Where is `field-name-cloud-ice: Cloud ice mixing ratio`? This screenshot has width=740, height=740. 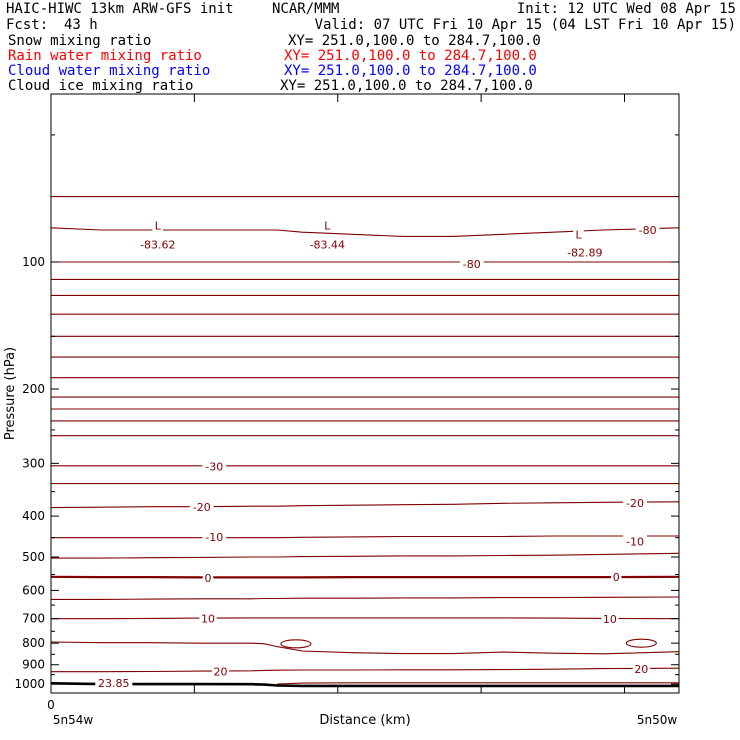
field-name-cloud-ice: Cloud ice mixing ratio is located at coordinates (101, 86).